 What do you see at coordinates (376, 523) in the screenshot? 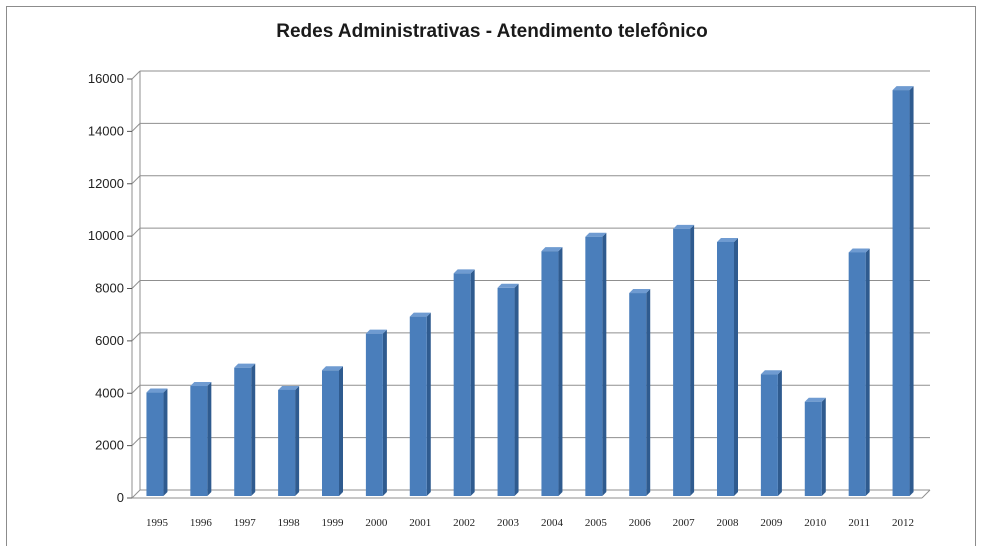
I see `x-tick-label: 2000` at bounding box center [376, 523].